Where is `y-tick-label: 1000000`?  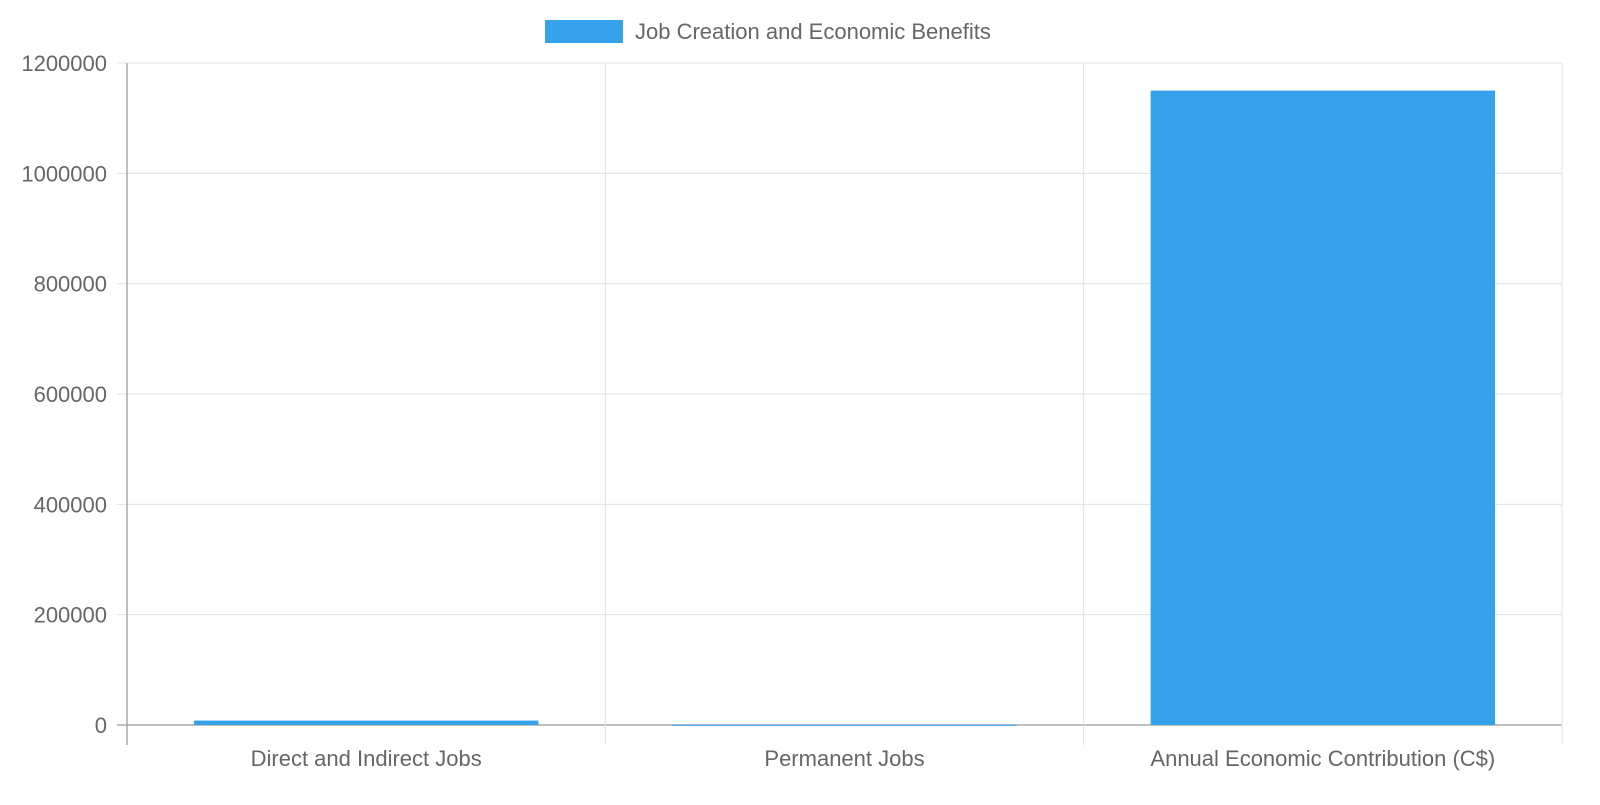
y-tick-label: 1000000 is located at coordinates (64, 173).